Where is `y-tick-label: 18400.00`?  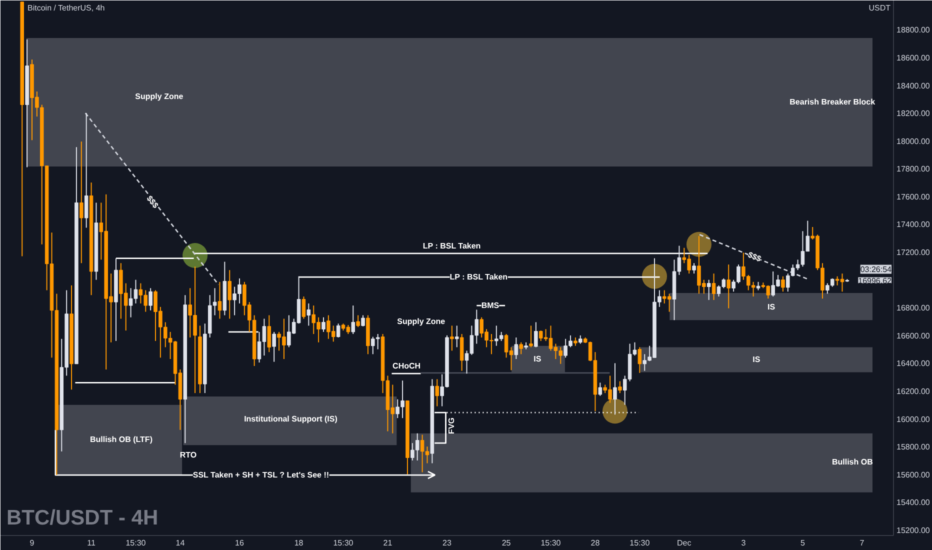
y-tick-label: 18400.00 is located at coordinates (913, 85).